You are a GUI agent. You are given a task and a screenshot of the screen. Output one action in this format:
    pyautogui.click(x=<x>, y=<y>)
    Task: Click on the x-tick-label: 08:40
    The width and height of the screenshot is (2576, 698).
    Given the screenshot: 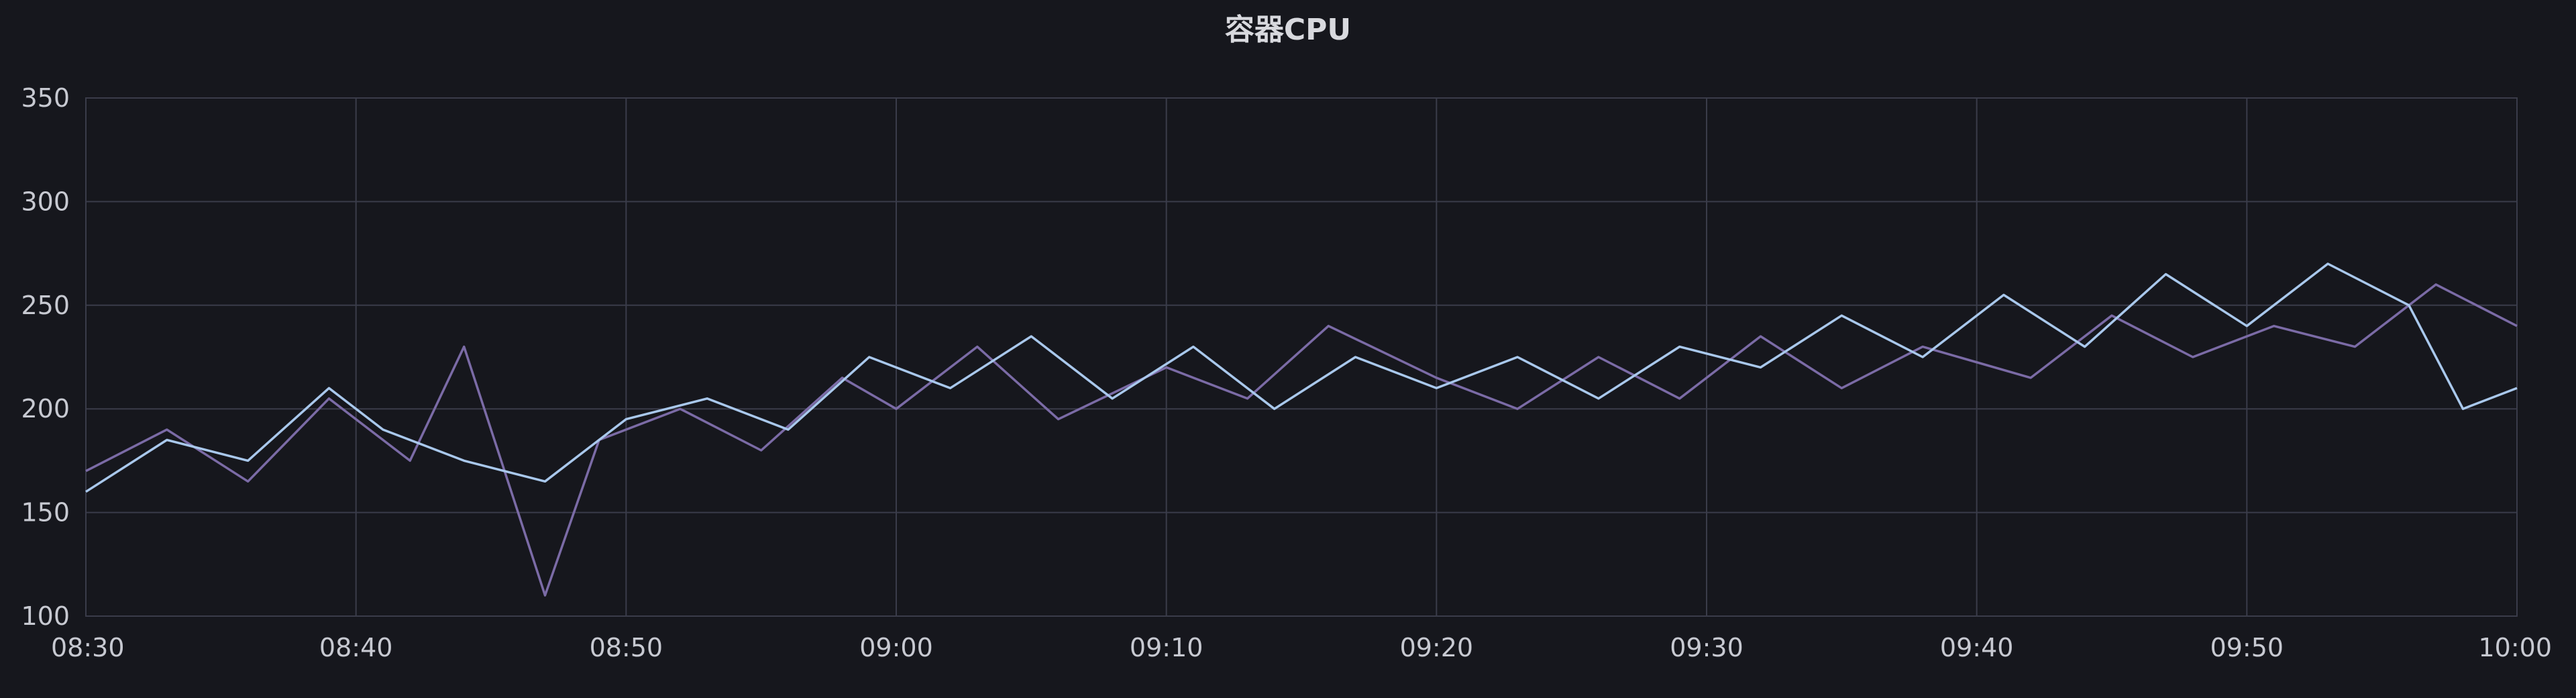 What is the action you would take?
    pyautogui.click(x=356, y=647)
    